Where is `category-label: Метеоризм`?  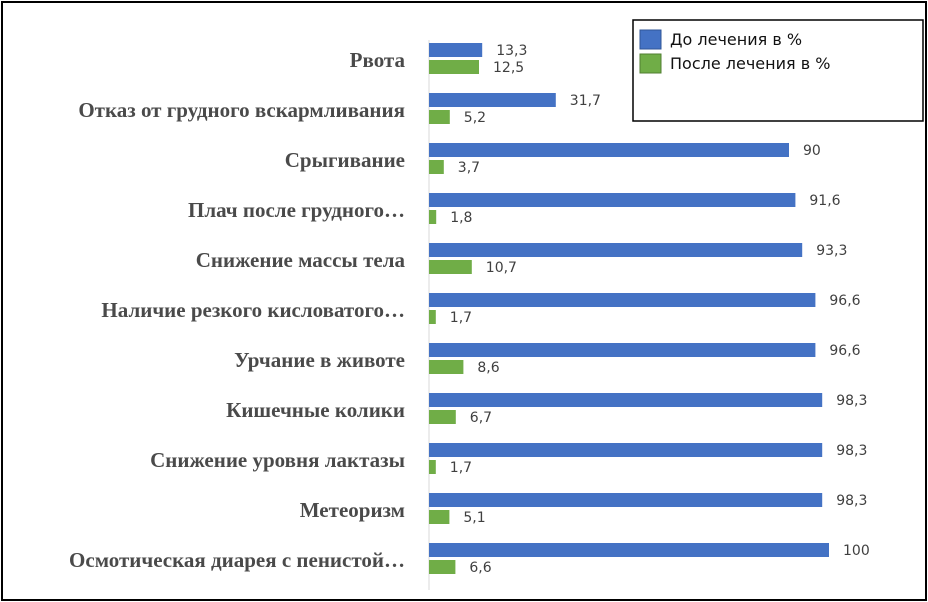 category-label: Метеоризм is located at coordinates (352, 510).